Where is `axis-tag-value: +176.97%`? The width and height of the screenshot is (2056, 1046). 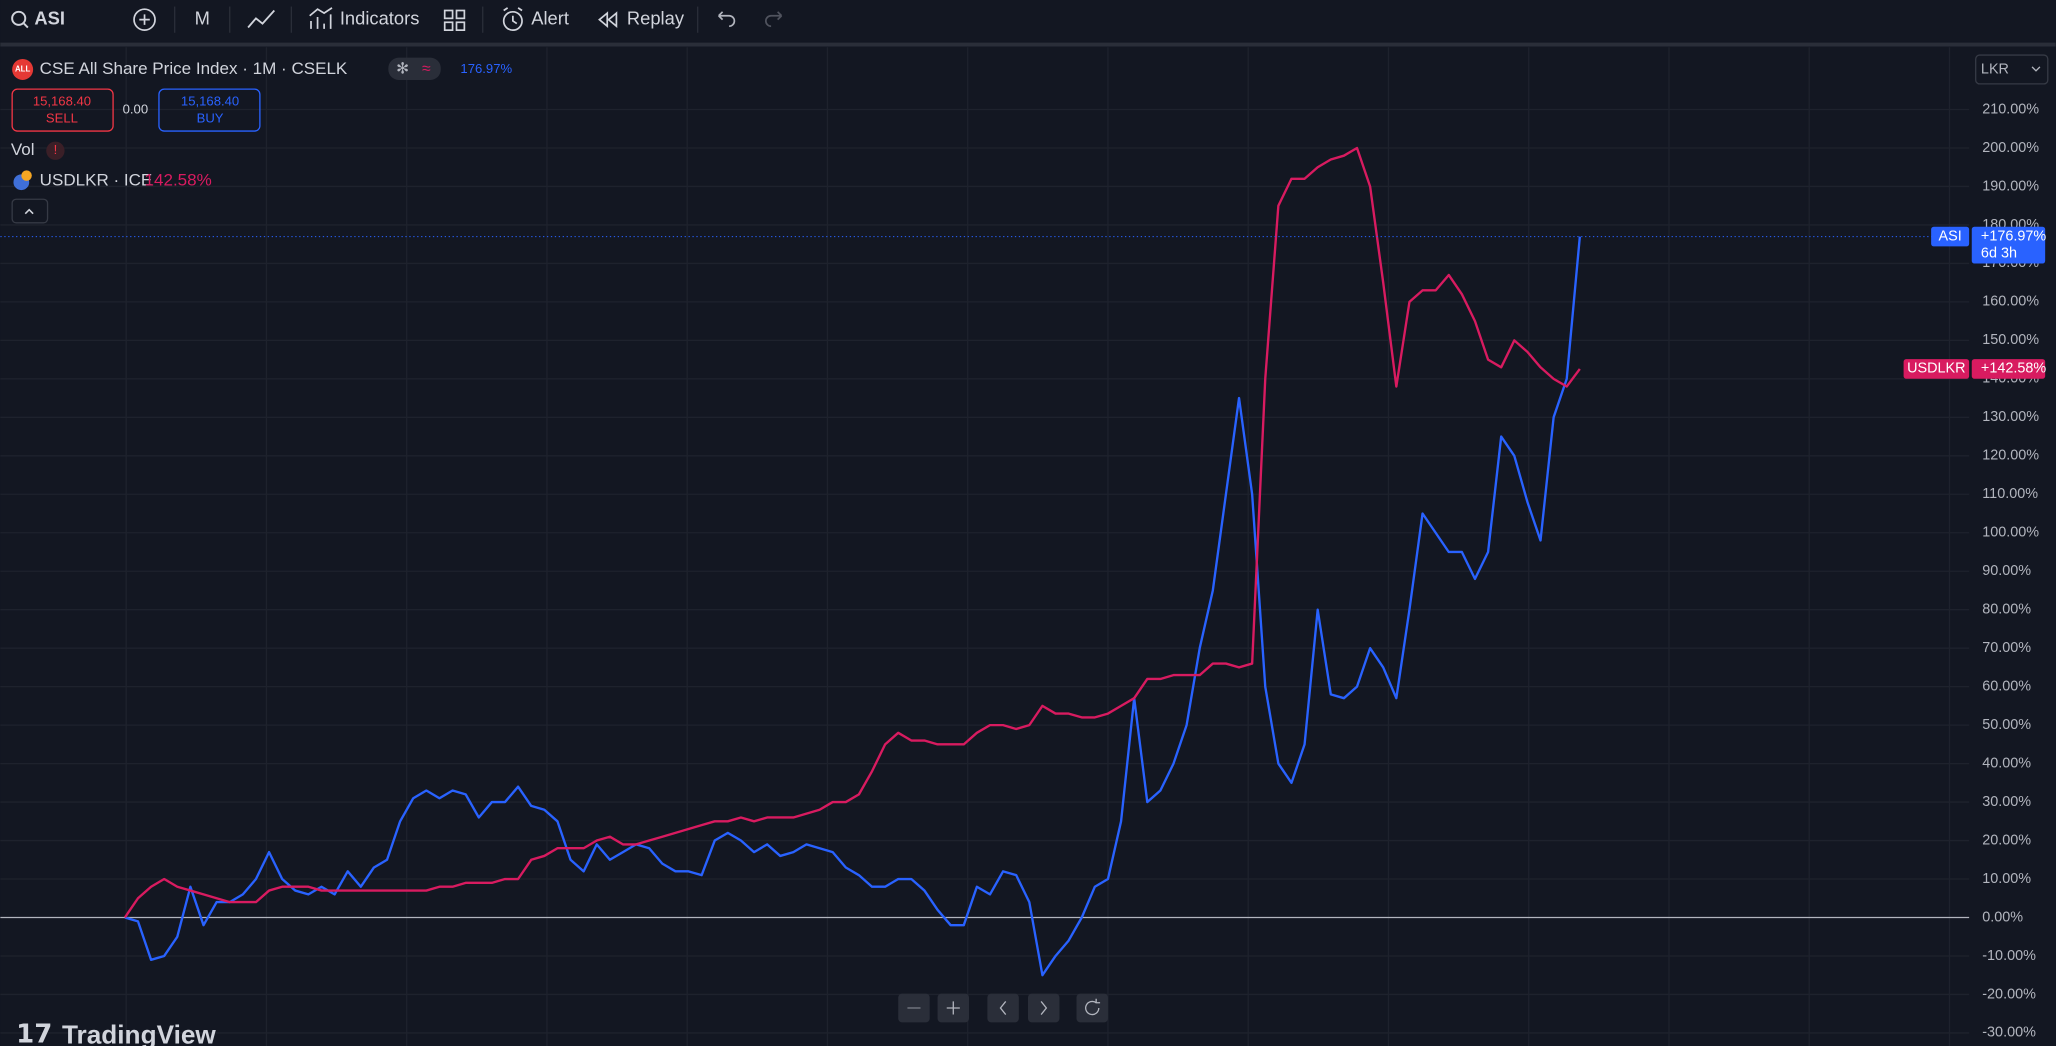 axis-tag-value: +176.97% is located at coordinates (2013, 236).